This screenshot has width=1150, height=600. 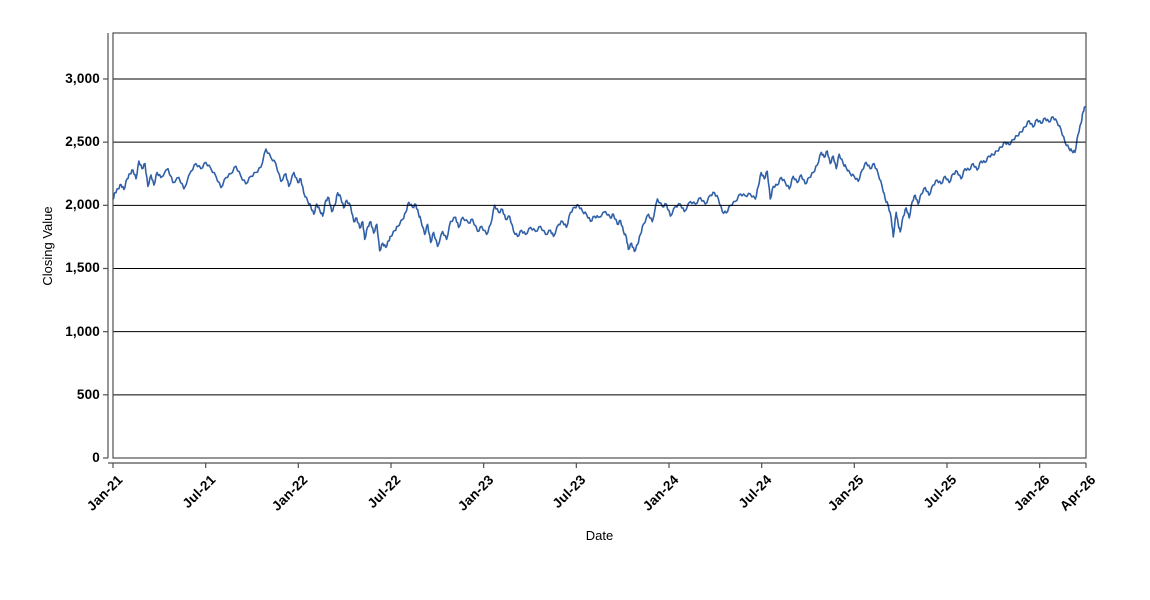 I want to click on y-axis-tick-label: 2,500, so click(x=82, y=142).